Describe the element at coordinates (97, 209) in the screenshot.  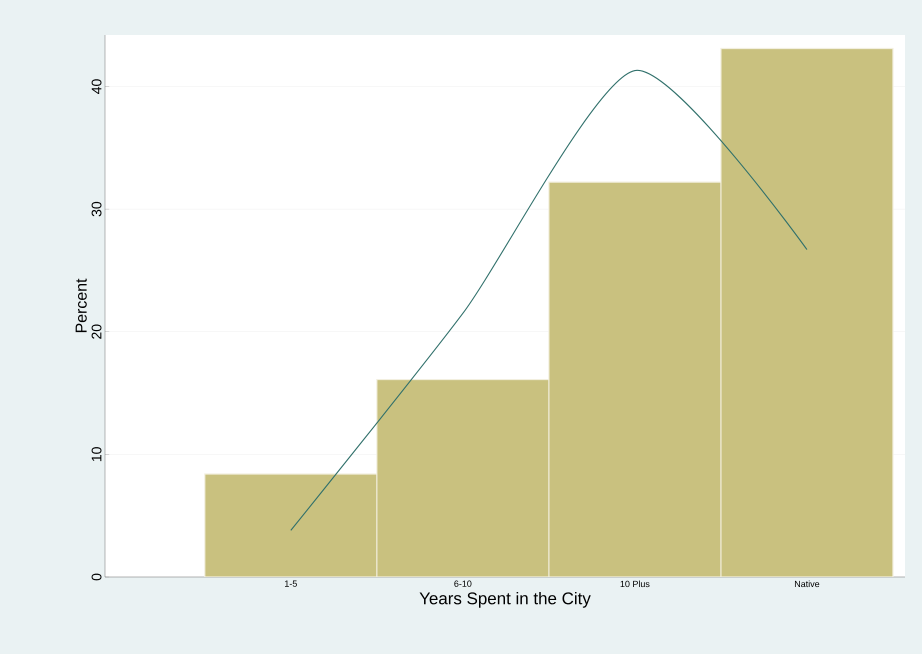
I see `y-tick-label: 30` at that location.